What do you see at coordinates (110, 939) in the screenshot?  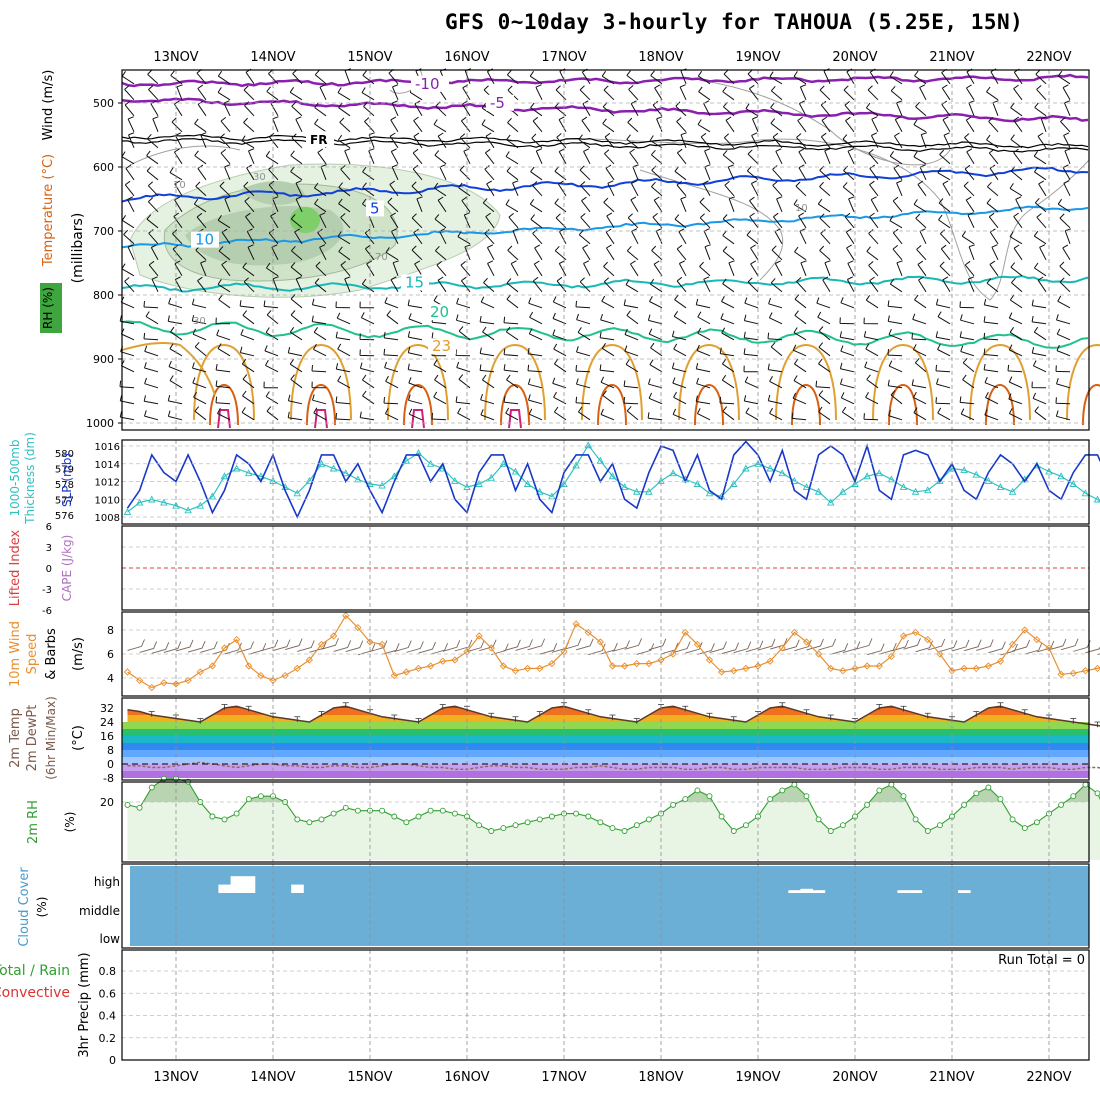 I see `cloud-level-label: low` at bounding box center [110, 939].